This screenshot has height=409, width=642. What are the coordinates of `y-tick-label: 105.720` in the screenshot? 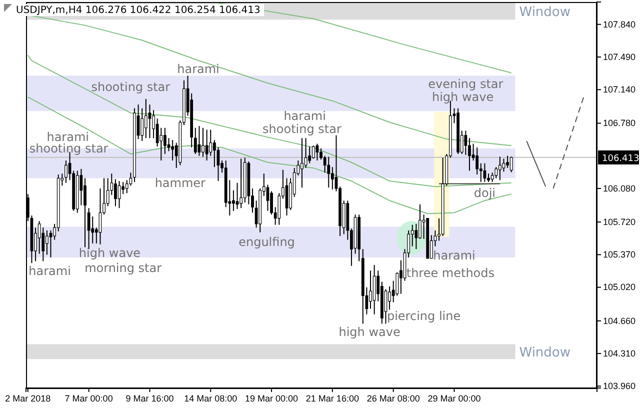 It's located at (619, 221).